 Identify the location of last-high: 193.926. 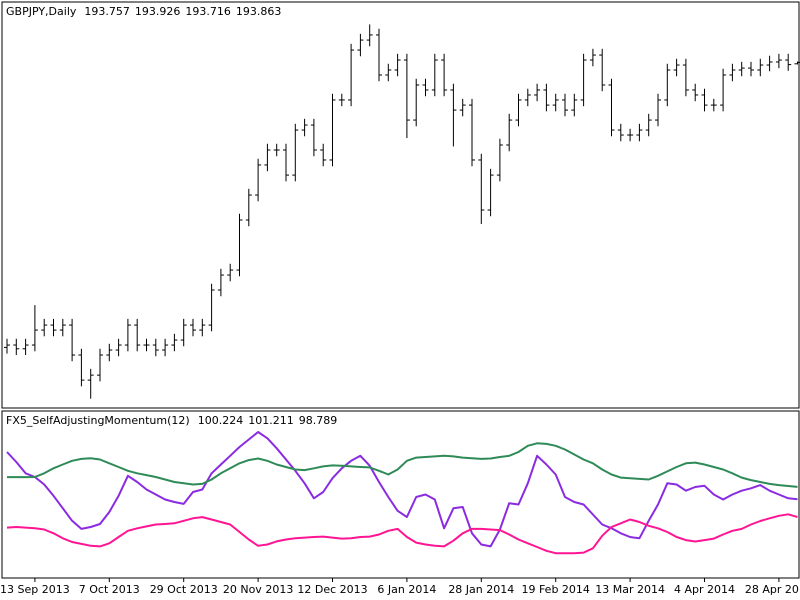
(157, 11).